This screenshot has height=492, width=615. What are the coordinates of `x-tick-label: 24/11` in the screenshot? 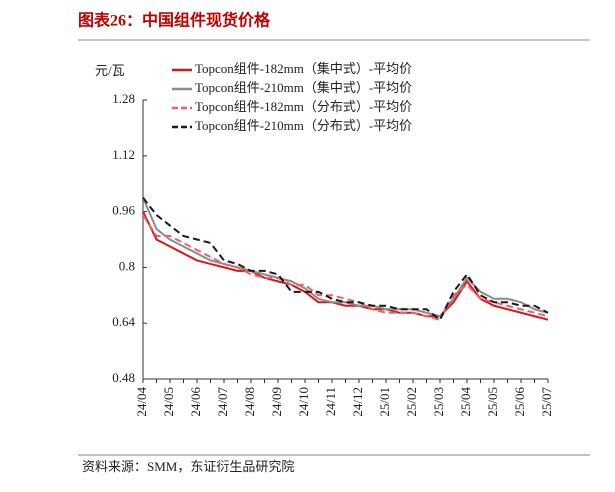 It's located at (330, 401).